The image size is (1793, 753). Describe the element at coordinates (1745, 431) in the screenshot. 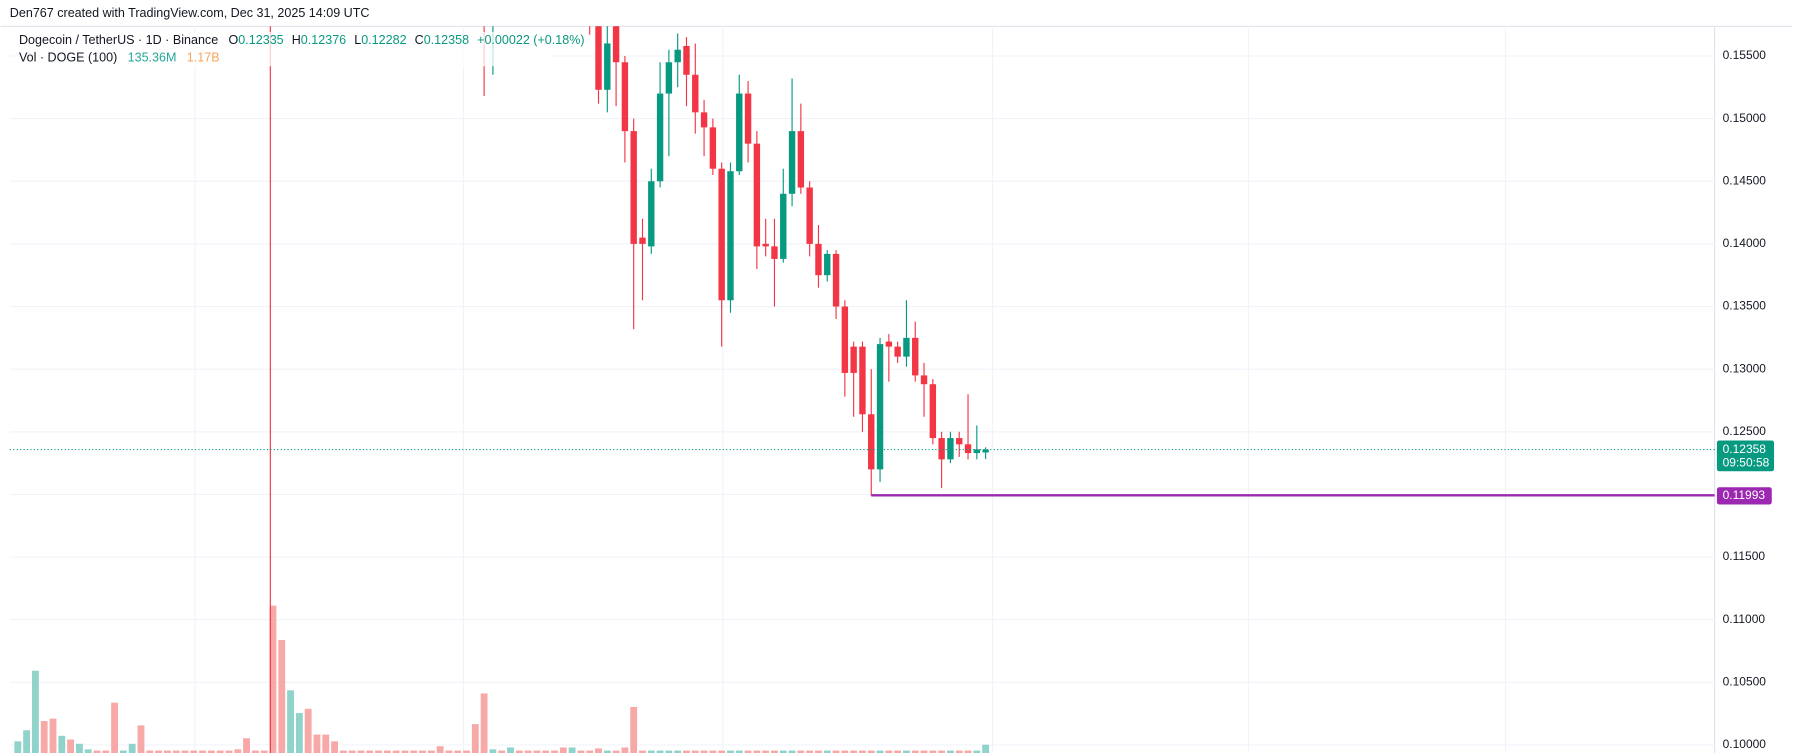

I see `y-tick-label: 0.12500` at that location.